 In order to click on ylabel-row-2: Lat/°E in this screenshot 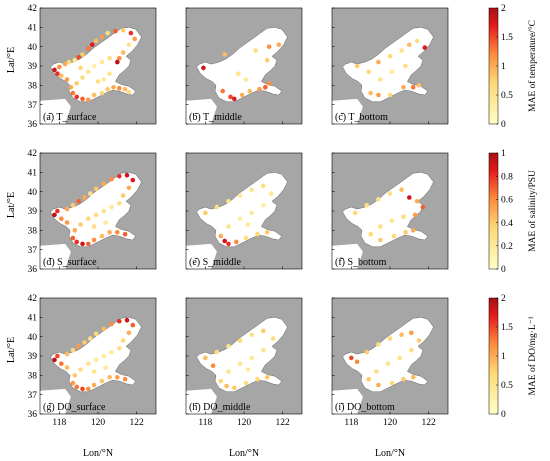, I will do `click(11, 205)`.